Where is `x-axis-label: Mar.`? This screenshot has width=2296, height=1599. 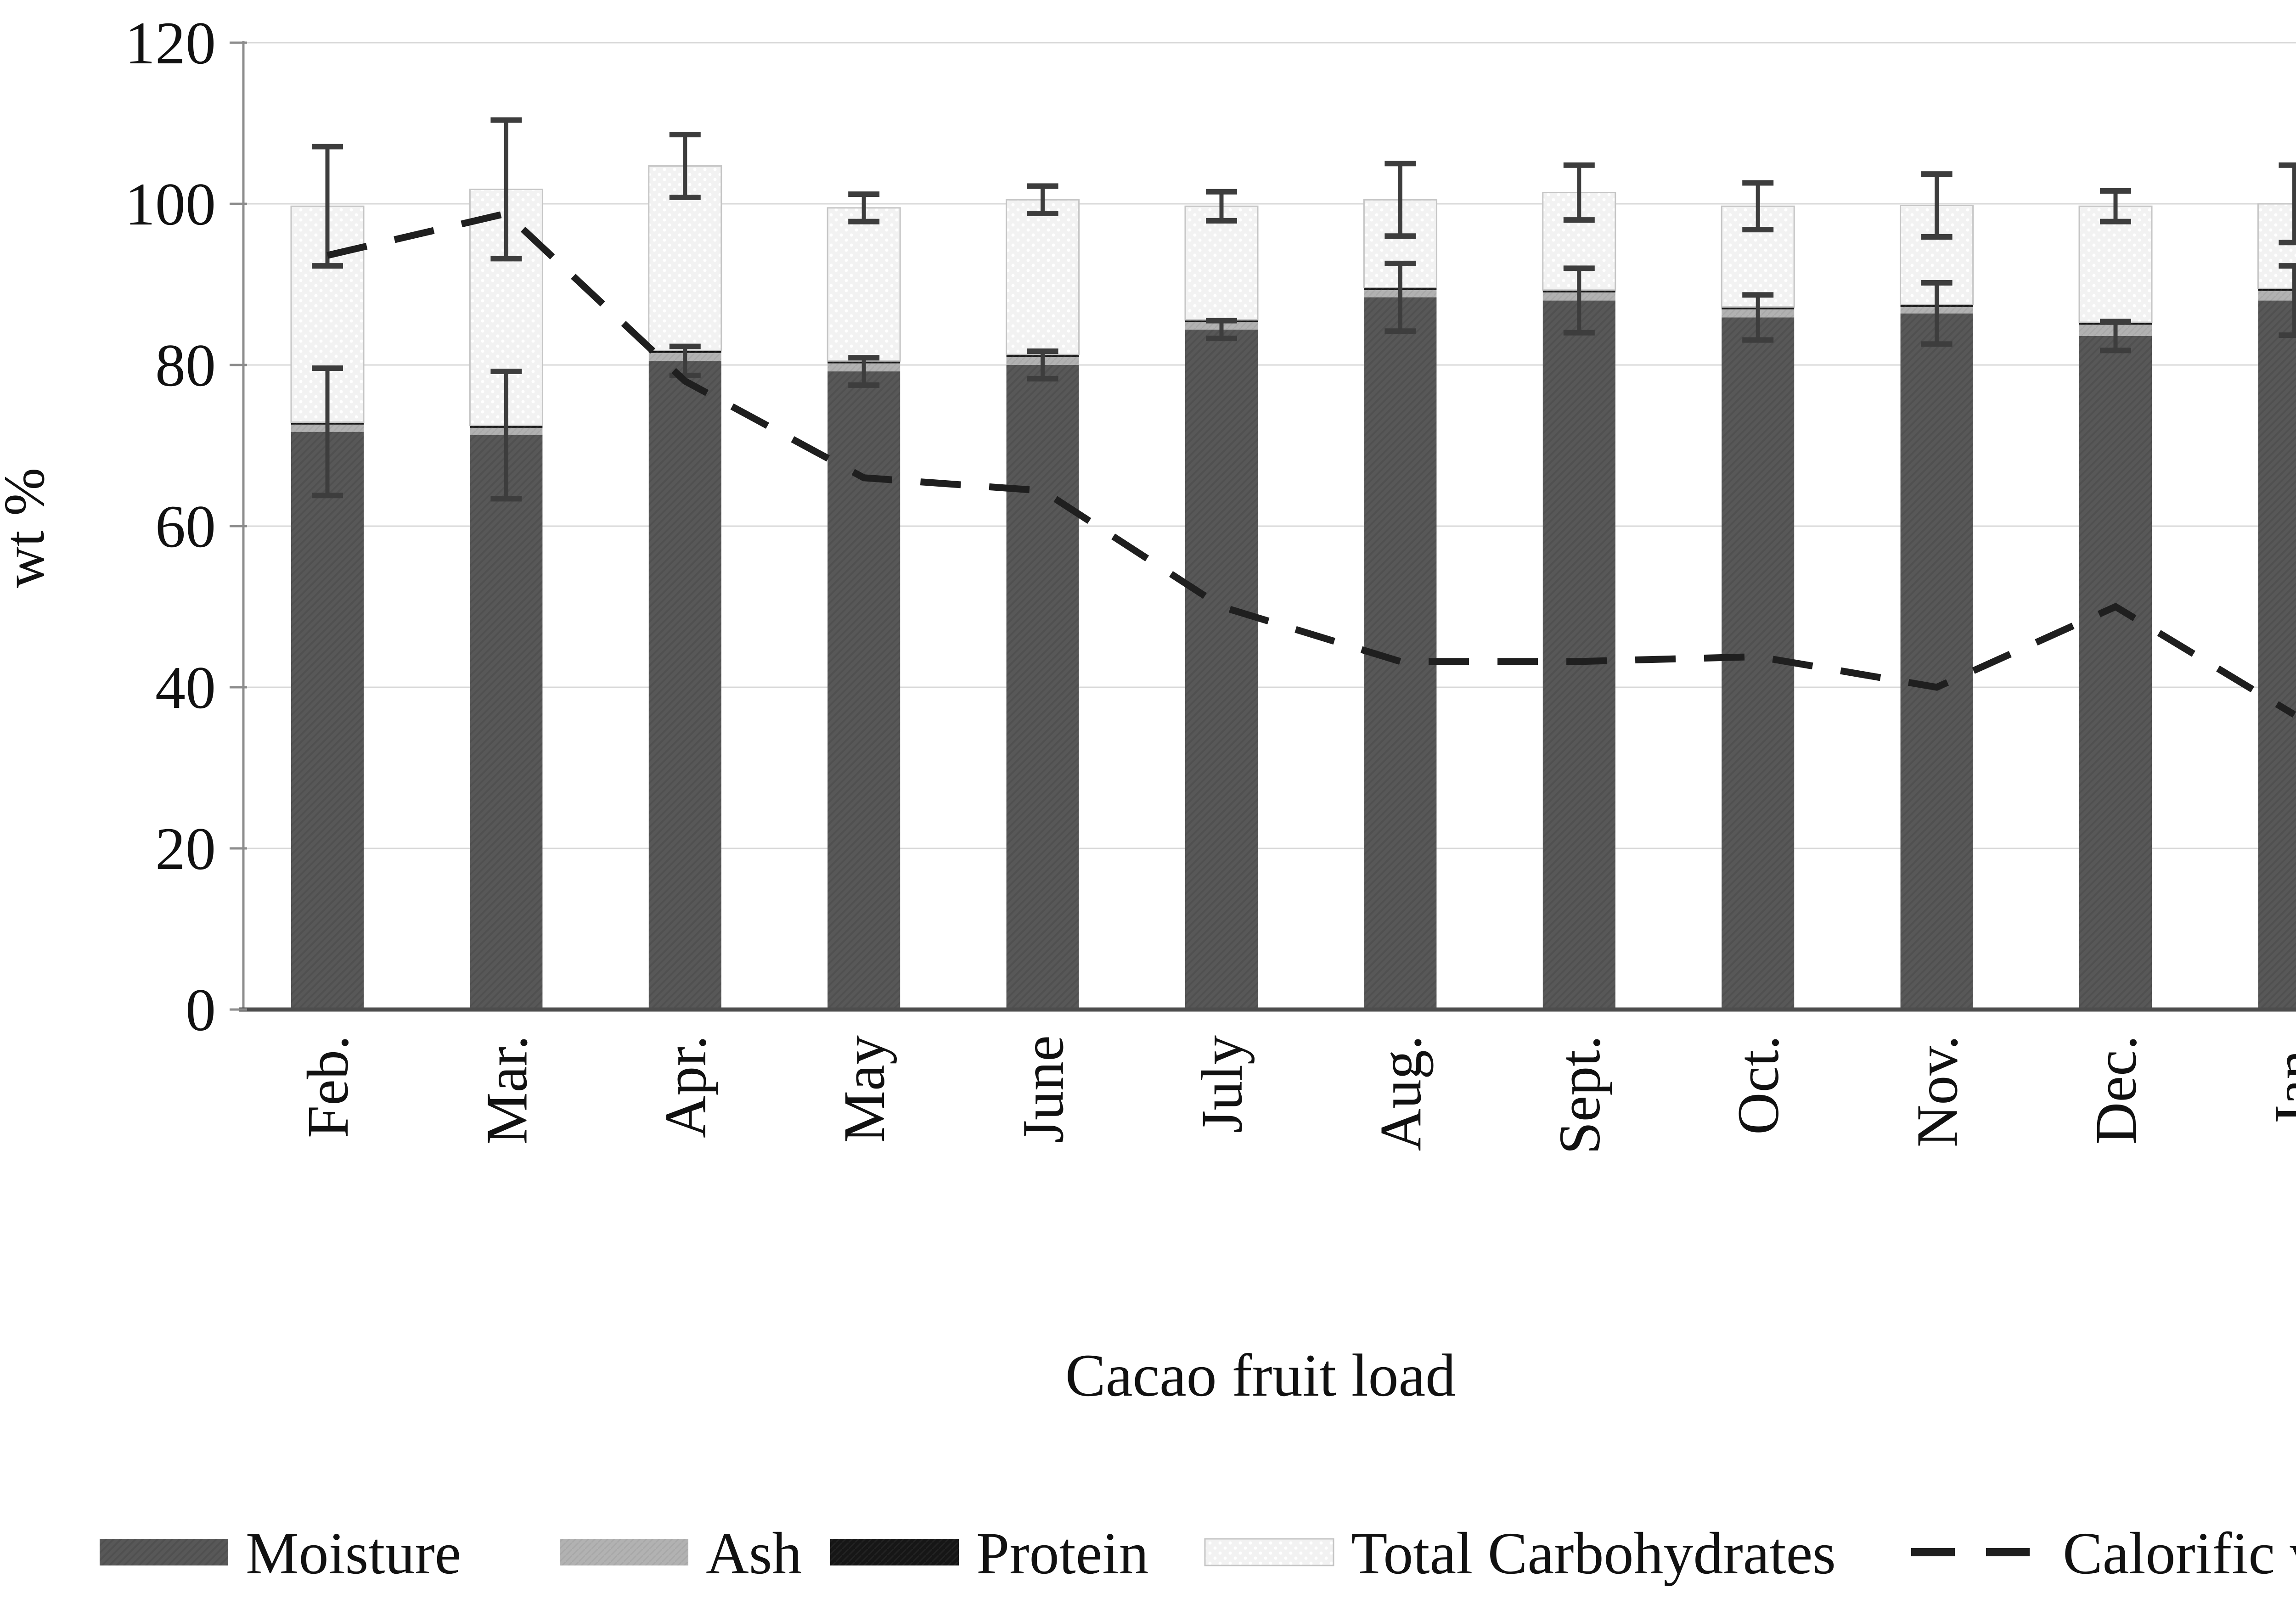 x-axis-label: Mar. is located at coordinates (506, 1090).